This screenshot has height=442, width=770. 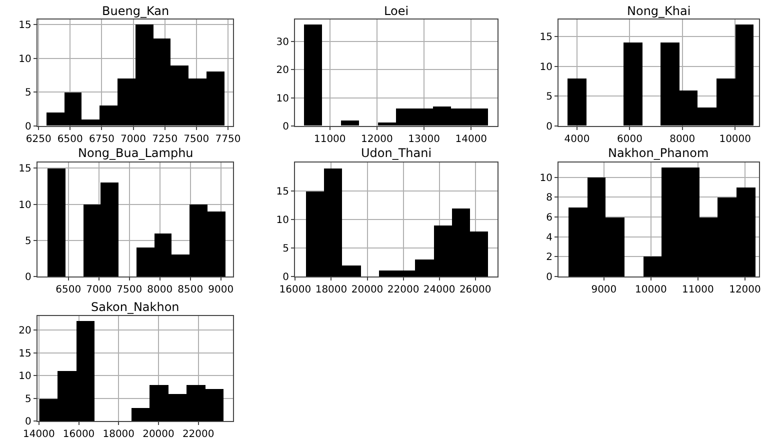 What do you see at coordinates (136, 11) in the screenshot?
I see `chart-title: Bueng_Kan` at bounding box center [136, 11].